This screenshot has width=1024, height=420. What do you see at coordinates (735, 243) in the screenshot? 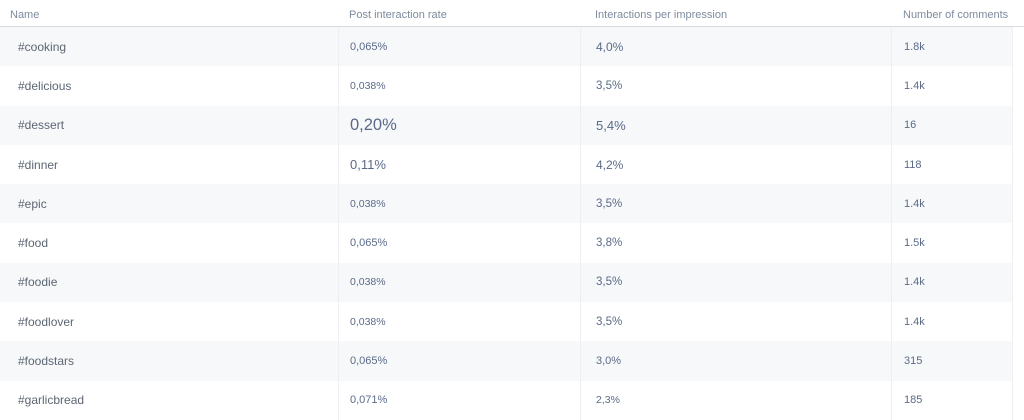
I see `cell-interactions-per-impression: 3,8%` at bounding box center [735, 243].